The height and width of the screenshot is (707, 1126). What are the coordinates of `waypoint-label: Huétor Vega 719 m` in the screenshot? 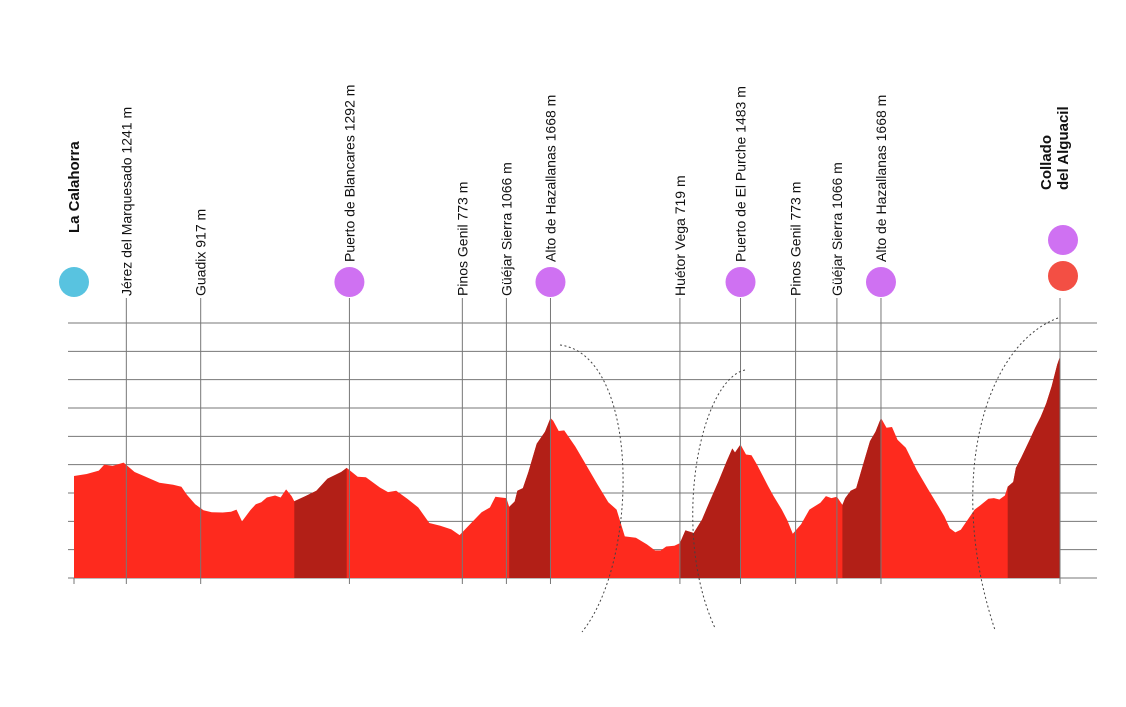 It's located at (680, 235).